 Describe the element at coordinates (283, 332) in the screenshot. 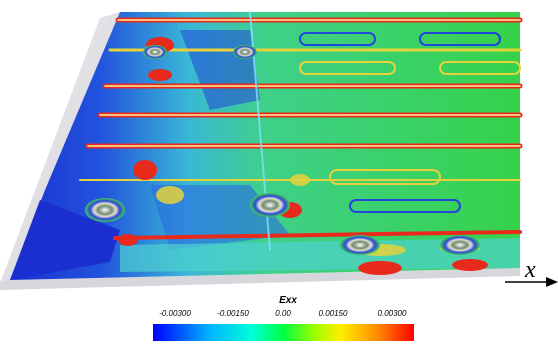

I see `colorbar` at that location.